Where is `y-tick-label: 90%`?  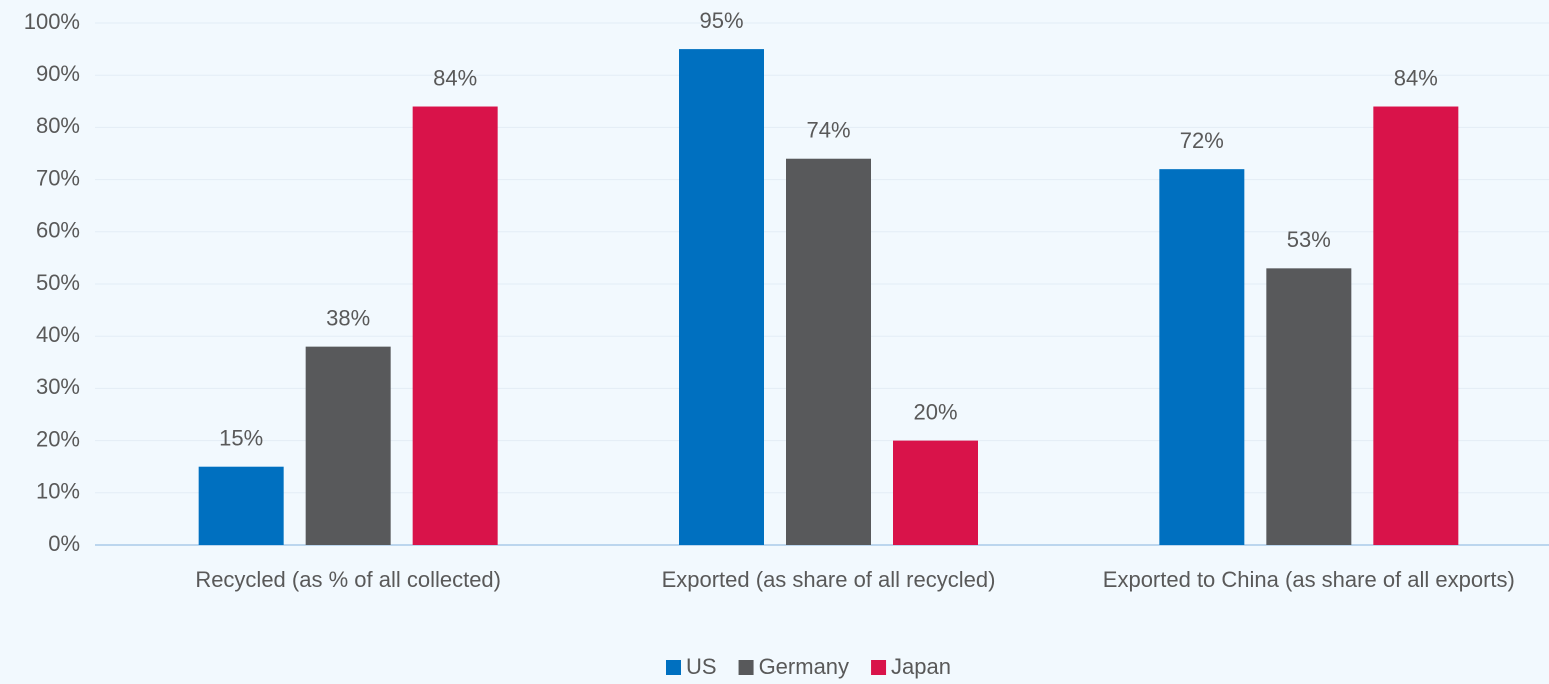
y-tick-label: 90% is located at coordinates (58, 73).